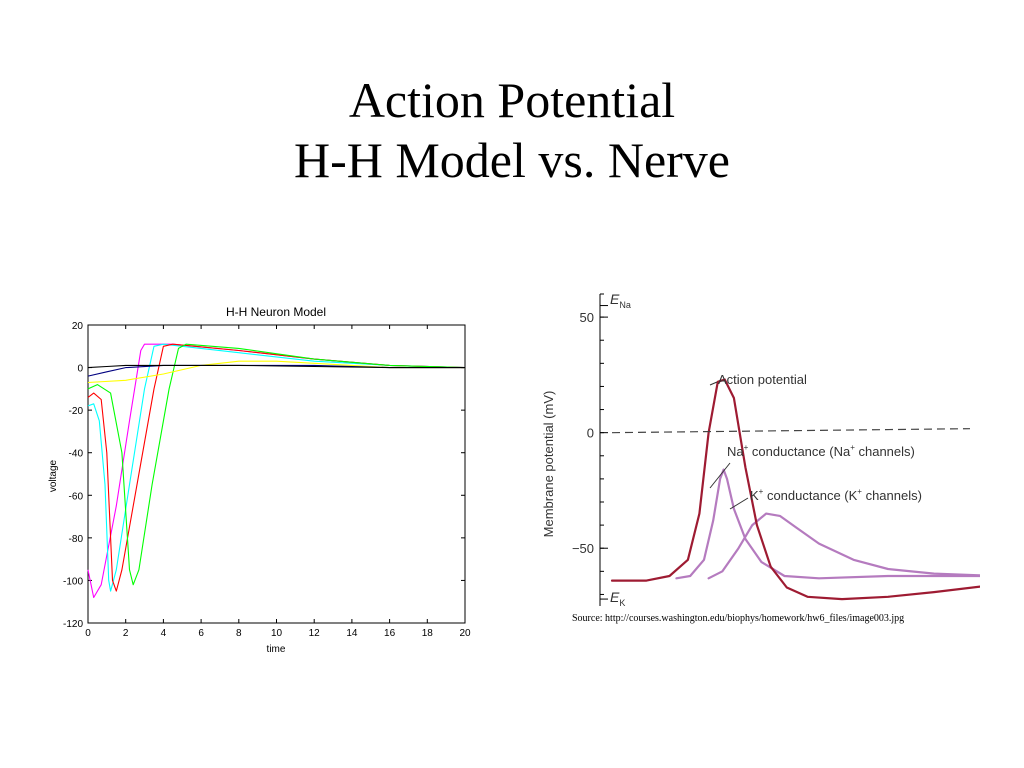  I want to click on x-tick-label: 12, so click(315, 633).